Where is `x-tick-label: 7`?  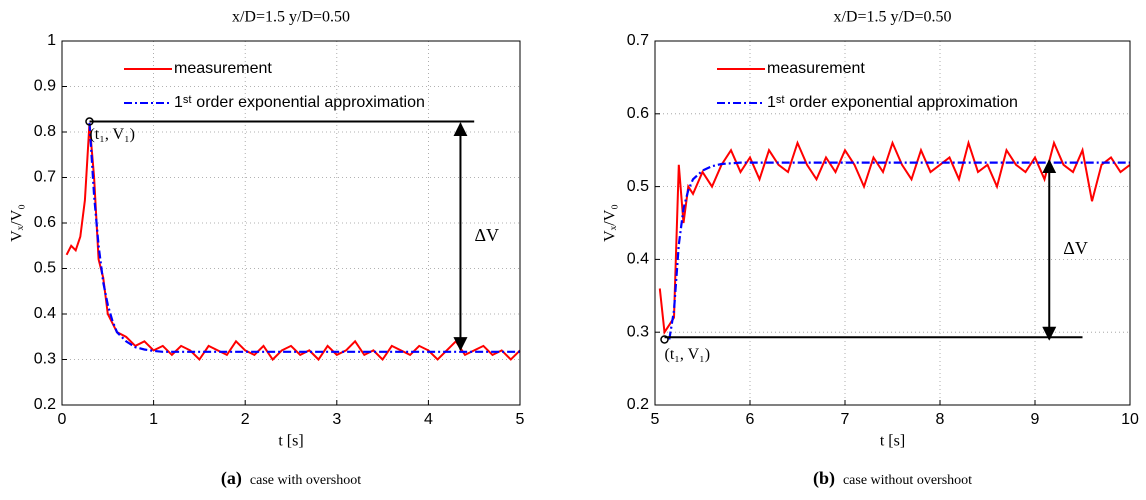
x-tick-label: 7 is located at coordinates (845, 419).